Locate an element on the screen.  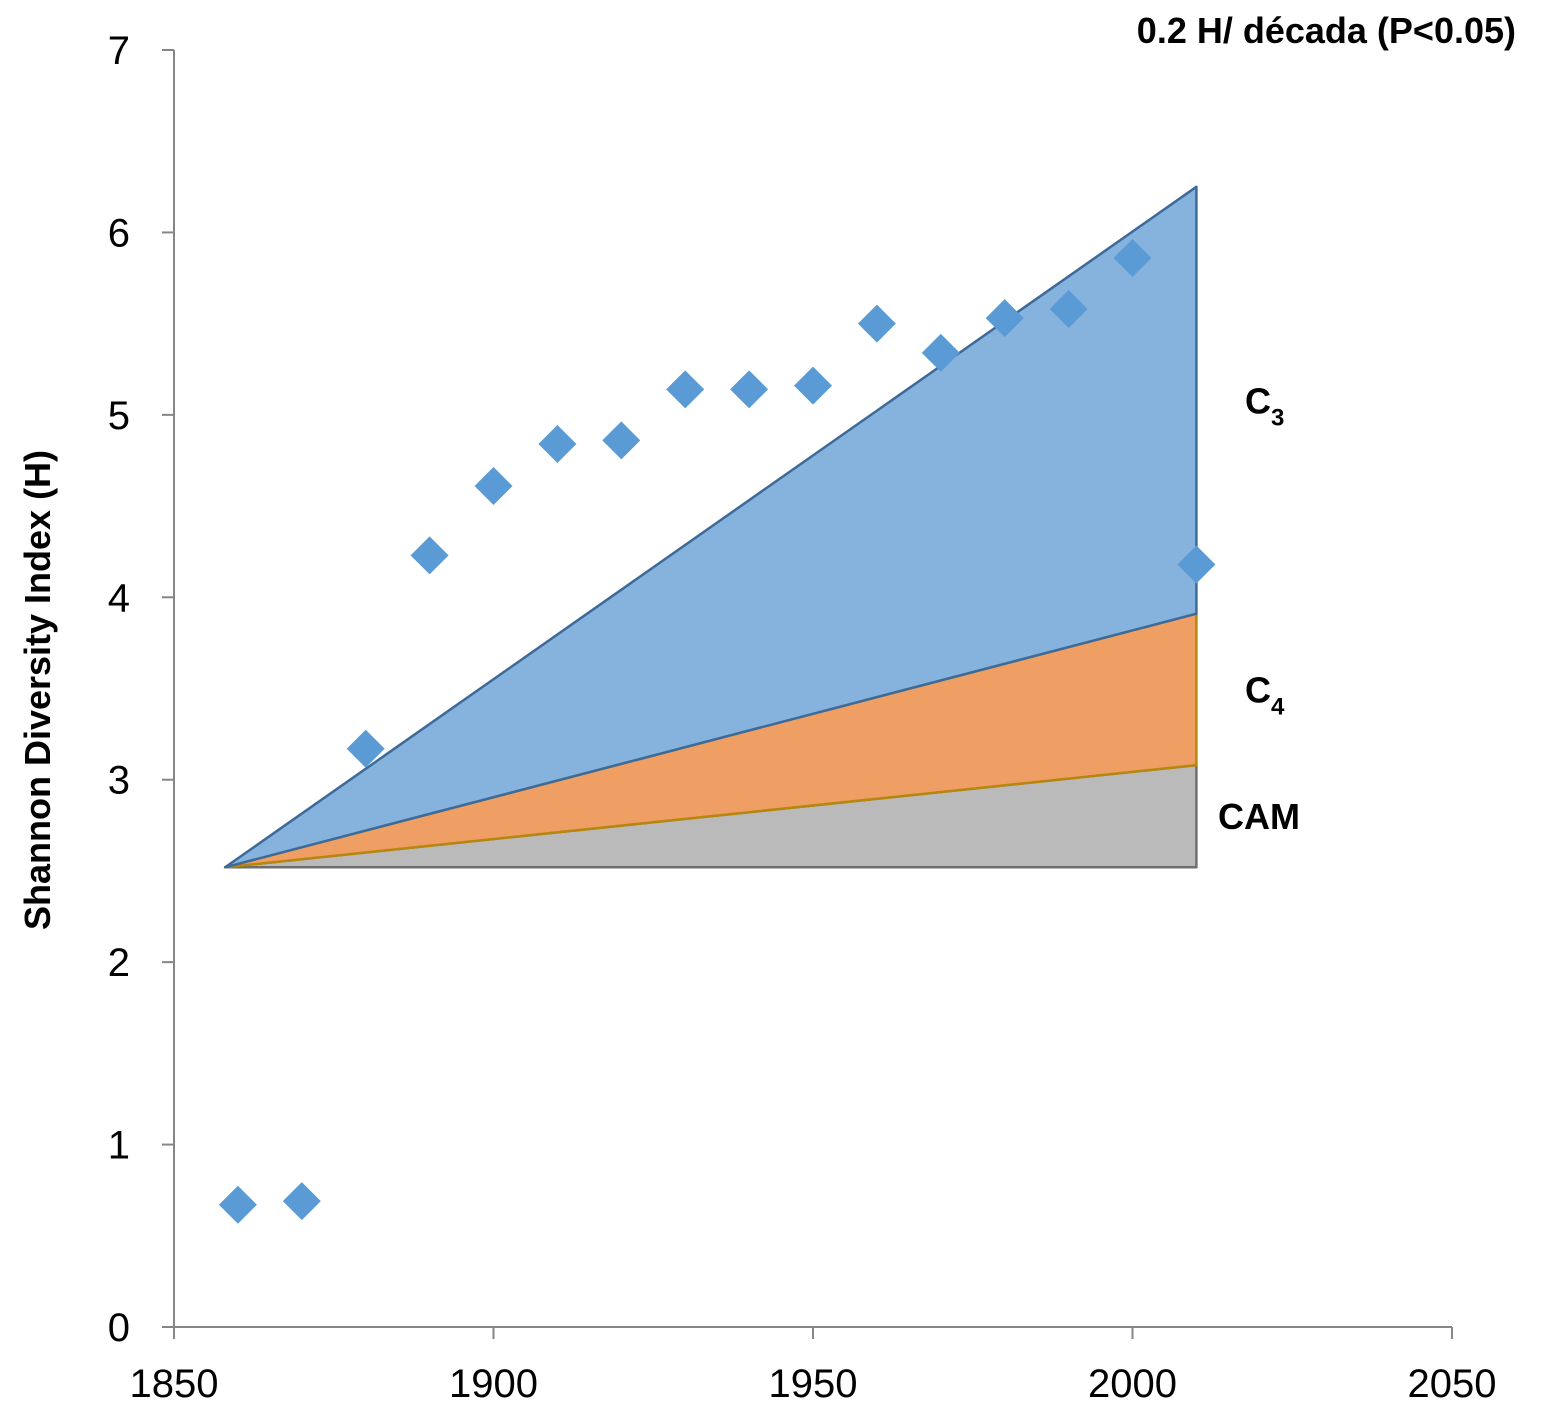
area-label-c3: C3 is located at coordinates (1264, 405).